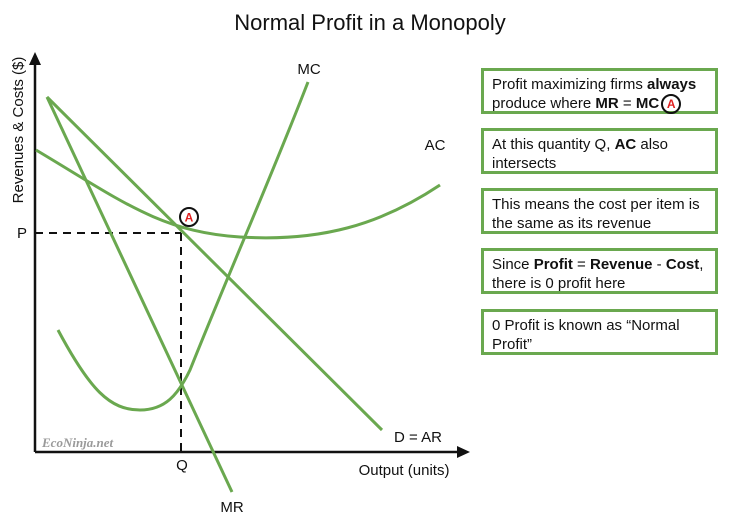  I want to click on watermark: EcoNinja.net, so click(77, 442).